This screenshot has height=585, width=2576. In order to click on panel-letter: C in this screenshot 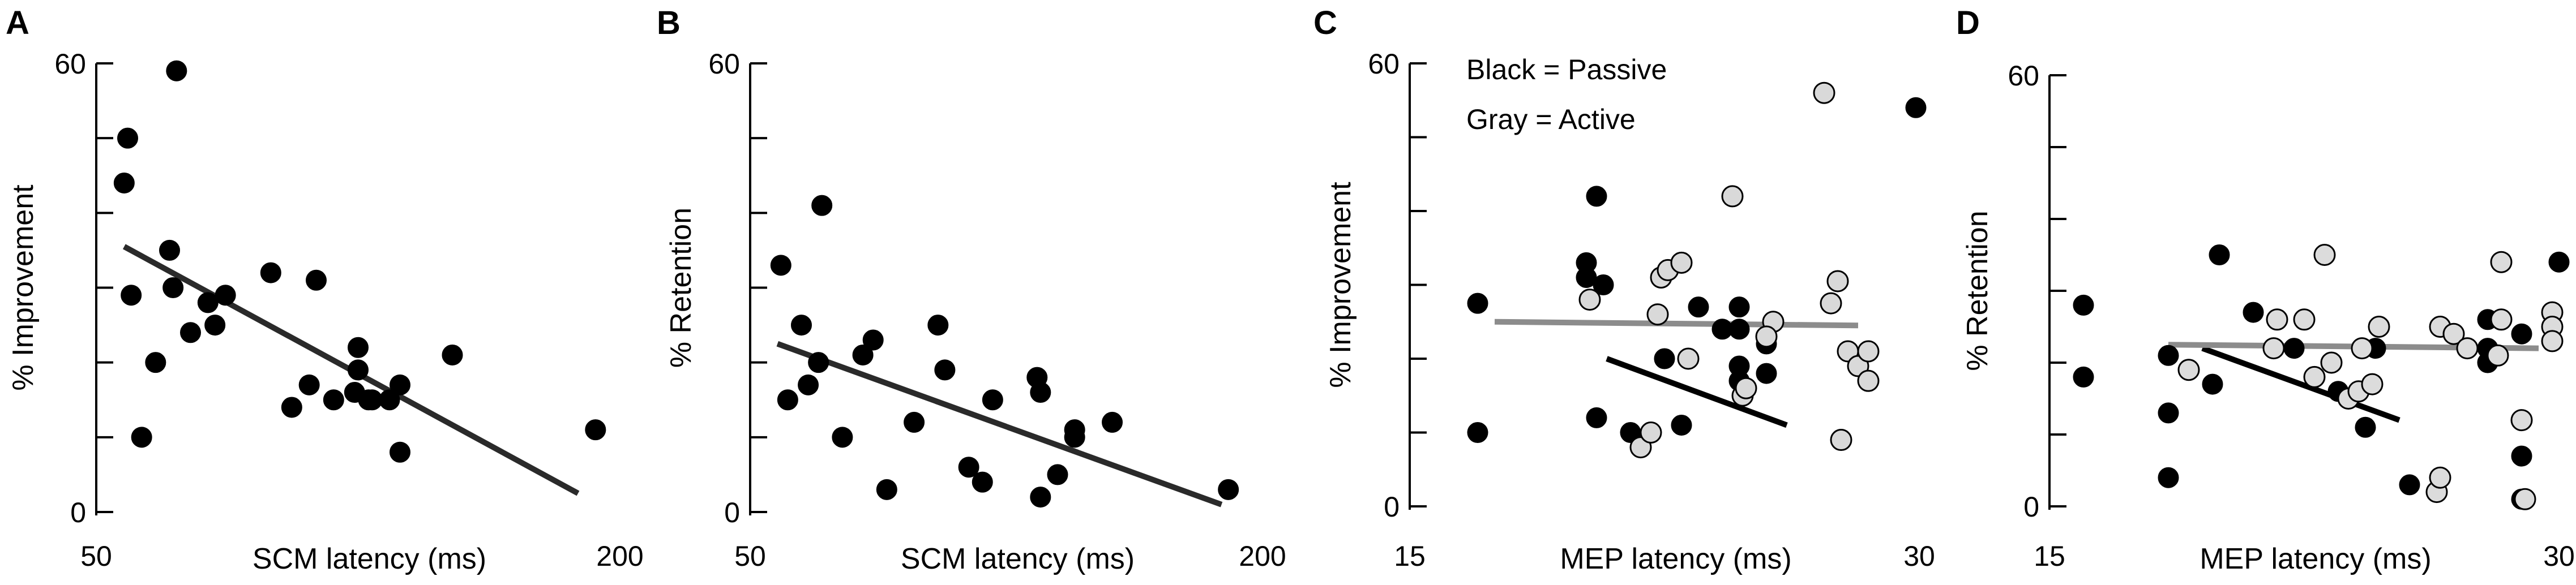, I will do `click(1325, 23)`.